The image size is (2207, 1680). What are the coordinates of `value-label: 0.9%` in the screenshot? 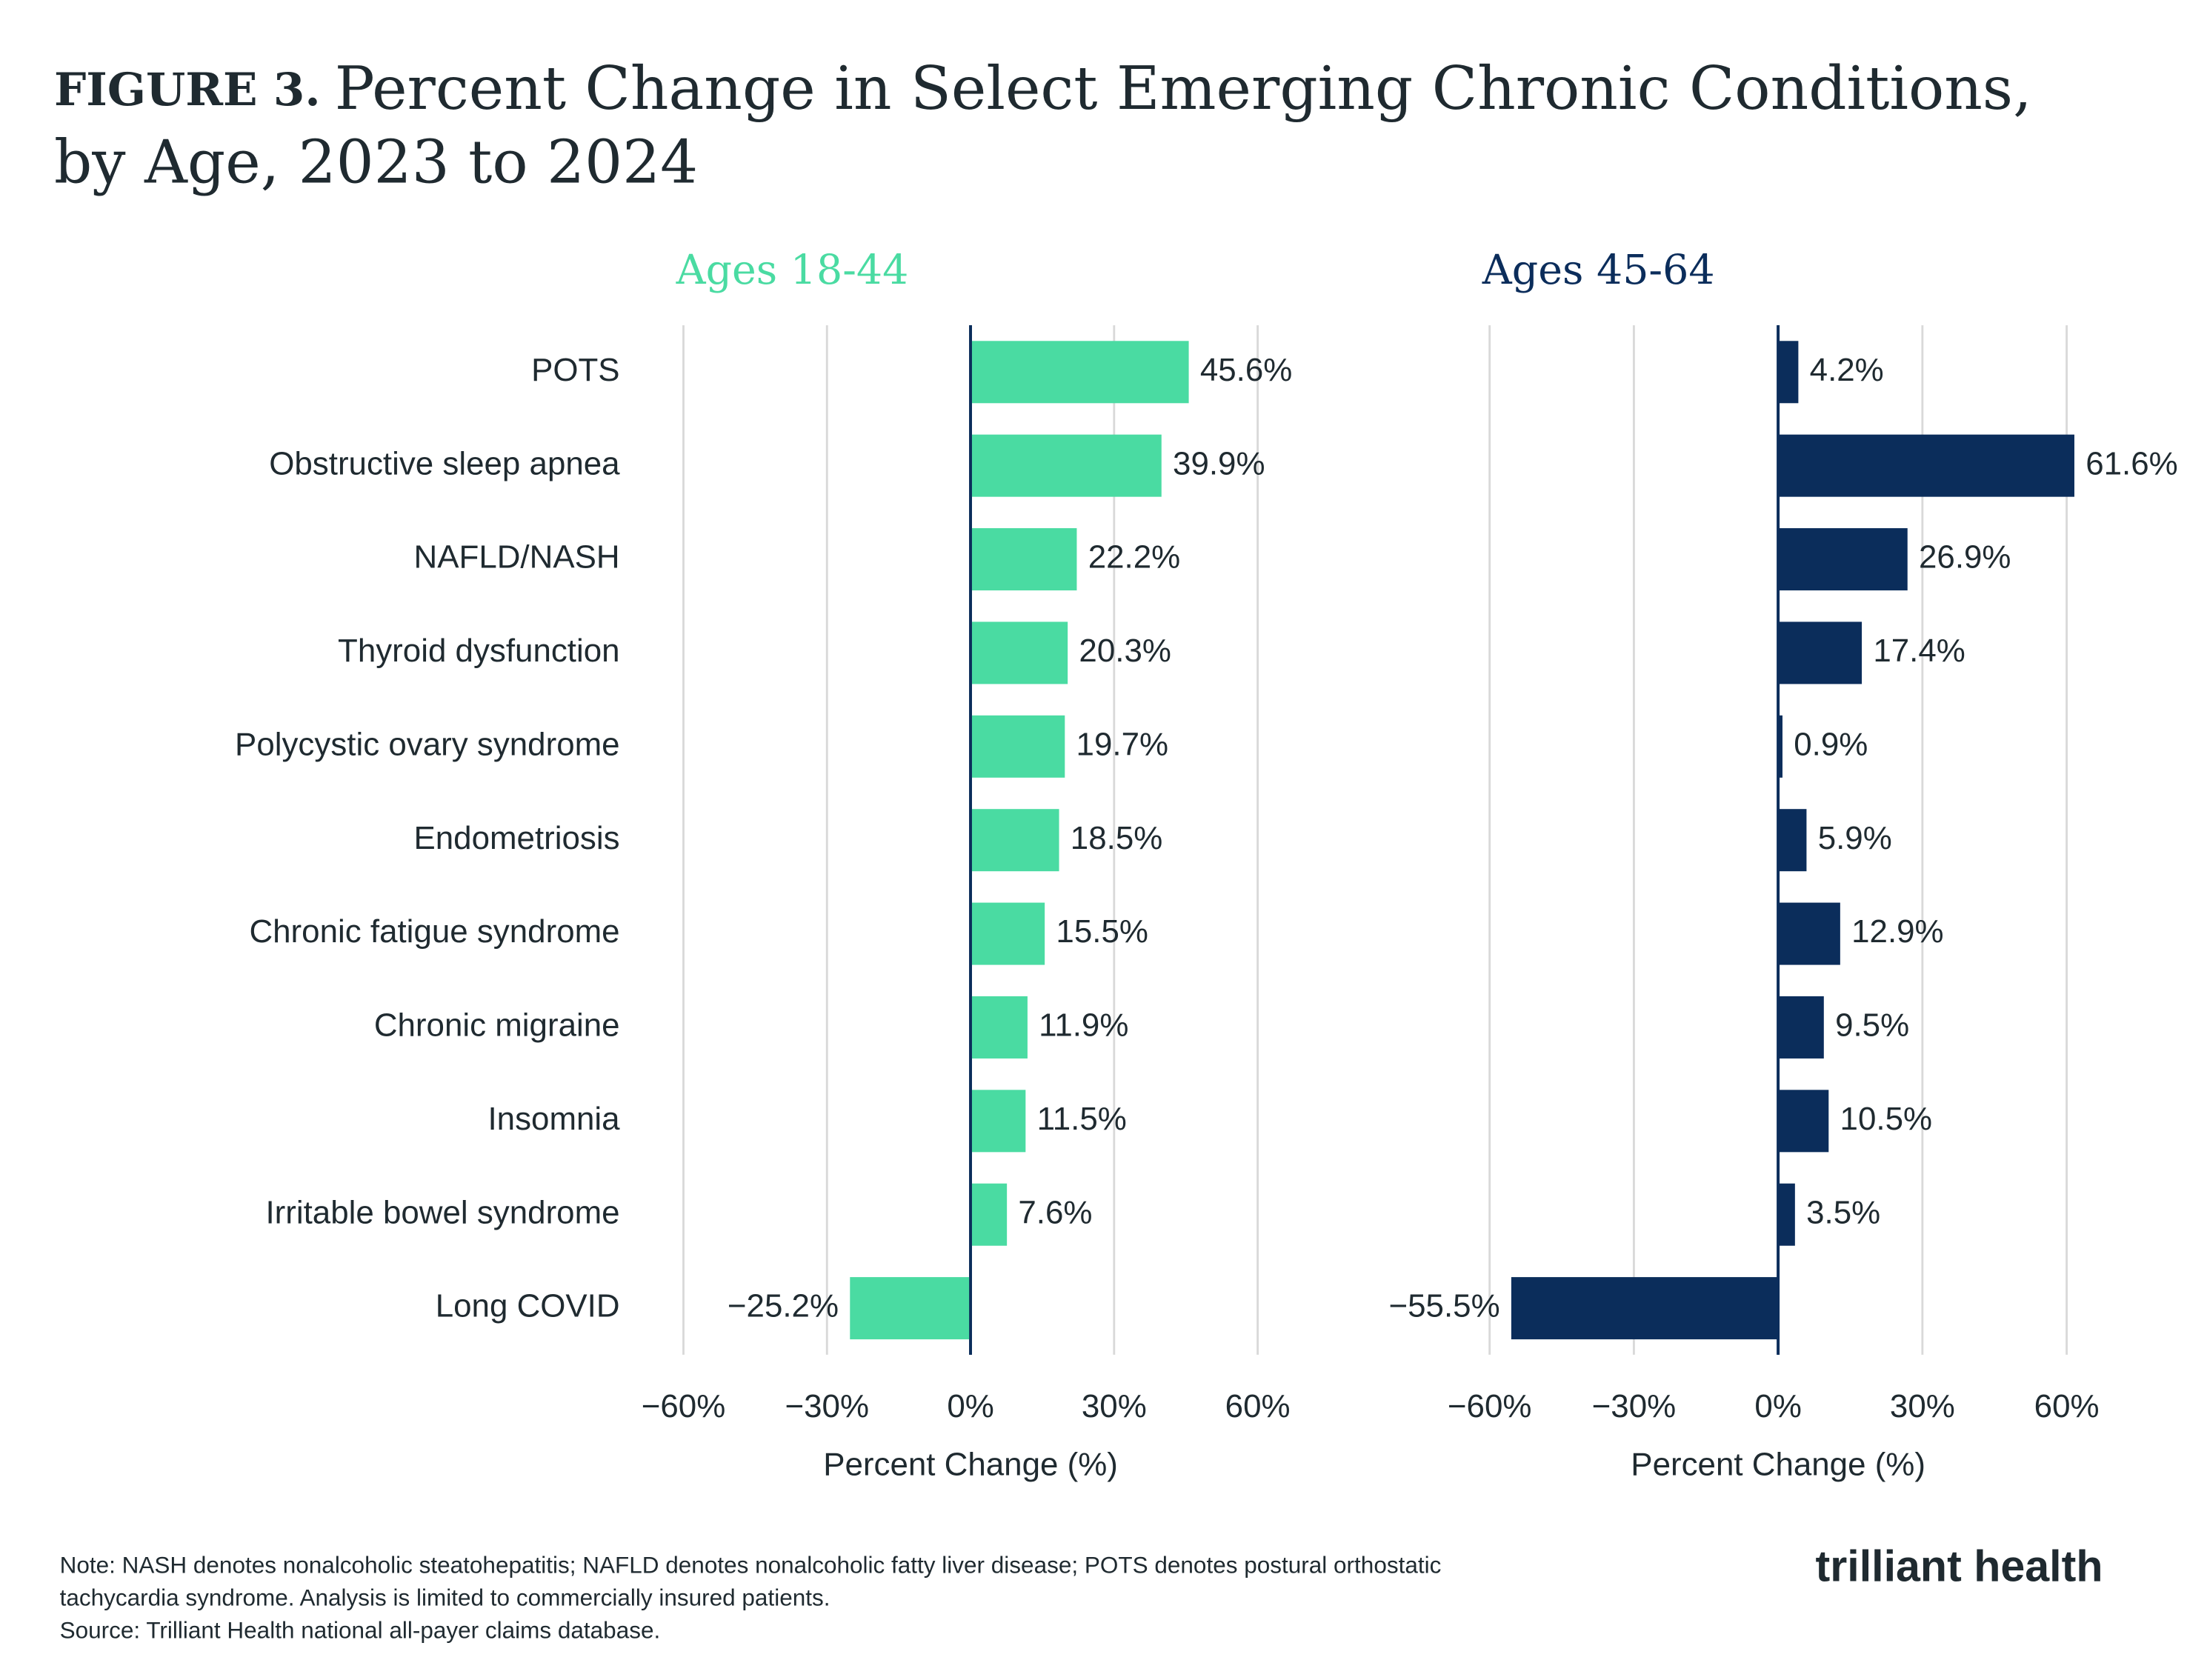 It's located at (1831, 744).